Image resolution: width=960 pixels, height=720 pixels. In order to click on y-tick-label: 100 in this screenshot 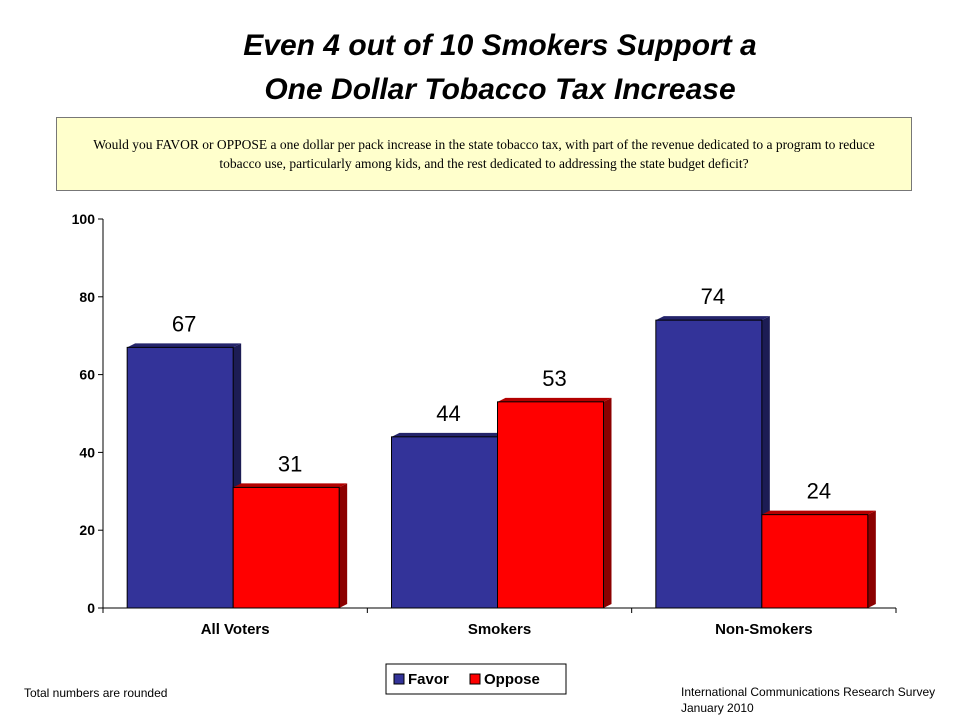, I will do `click(84, 219)`.